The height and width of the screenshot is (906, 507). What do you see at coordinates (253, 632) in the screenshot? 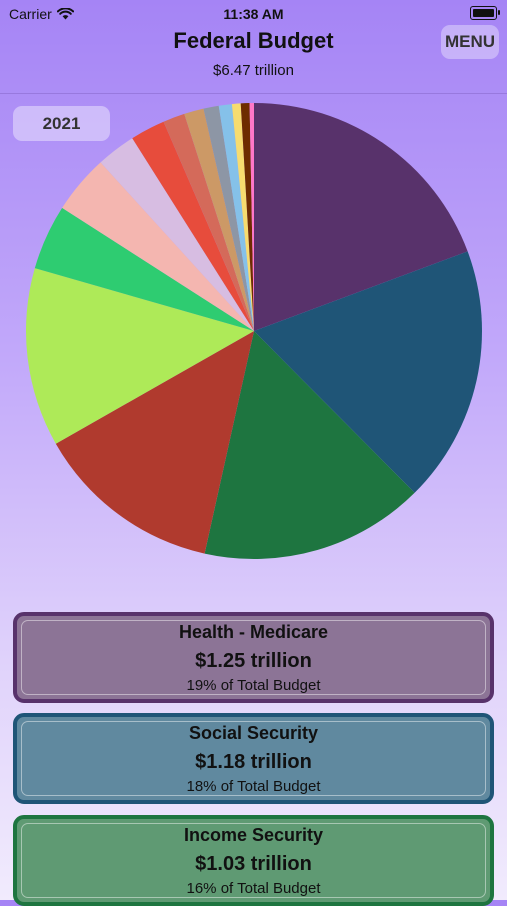
I see `category-name: Health - Medicare` at bounding box center [253, 632].